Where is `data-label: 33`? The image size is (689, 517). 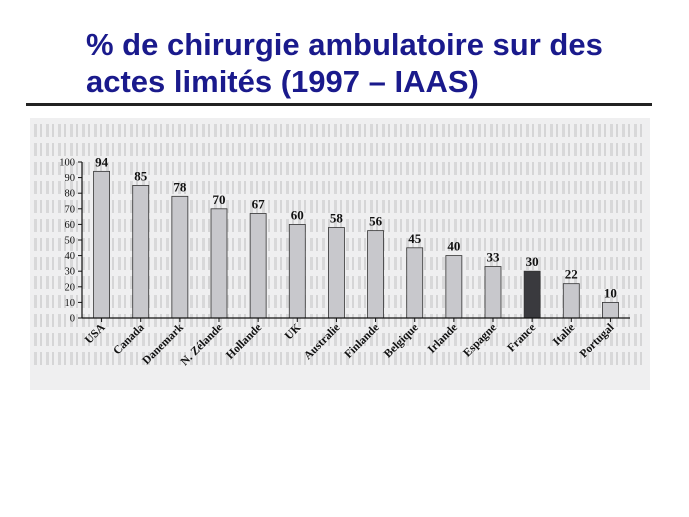
data-label: 33 is located at coordinates (494, 257).